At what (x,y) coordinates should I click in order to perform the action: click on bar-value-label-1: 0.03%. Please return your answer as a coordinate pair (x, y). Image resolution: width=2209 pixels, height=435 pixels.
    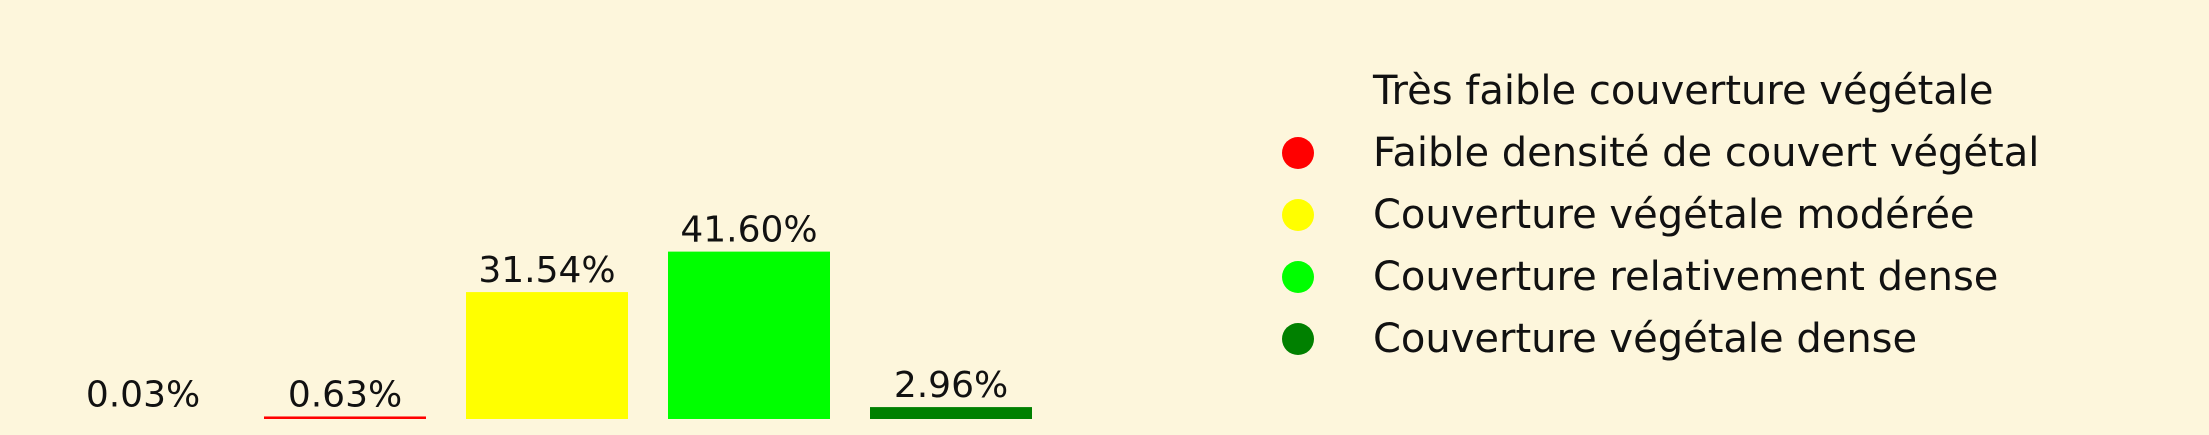
    Looking at the image, I should click on (143, 395).